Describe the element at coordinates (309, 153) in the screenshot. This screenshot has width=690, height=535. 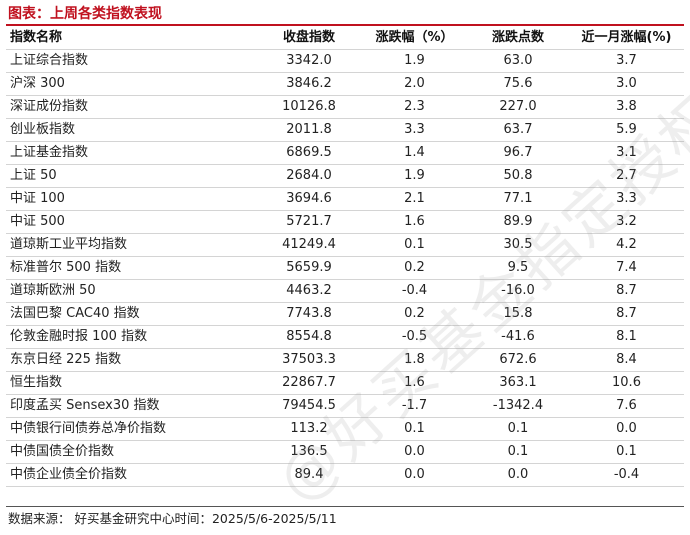
I see `close-cell: 6869.5` at that location.